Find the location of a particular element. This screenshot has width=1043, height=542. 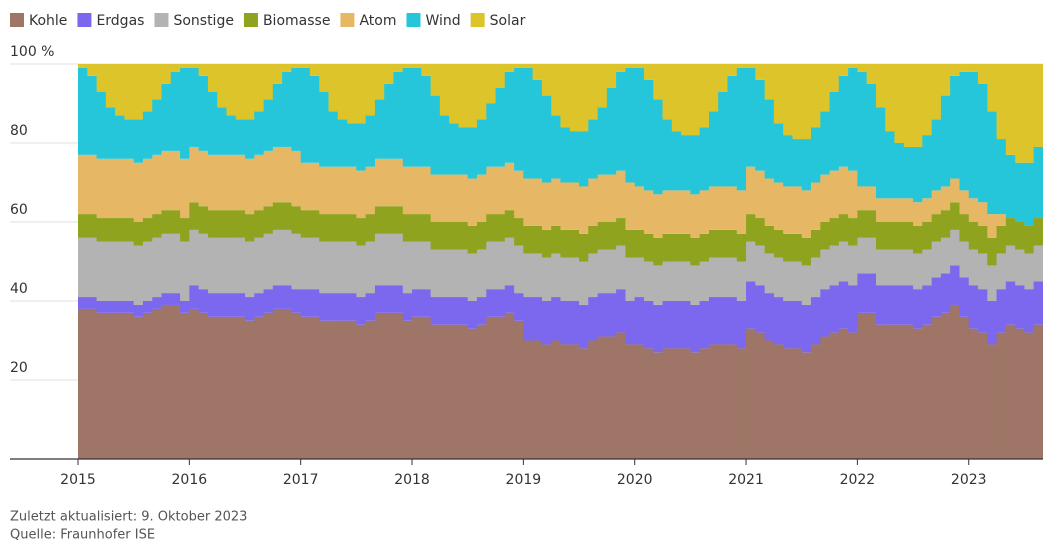

x-tick-label: 2019 is located at coordinates (524, 480).